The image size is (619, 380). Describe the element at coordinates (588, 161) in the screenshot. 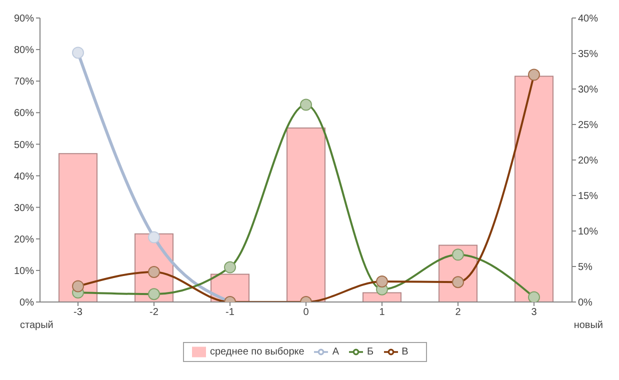

I see `y2-tick-label: 20%` at that location.